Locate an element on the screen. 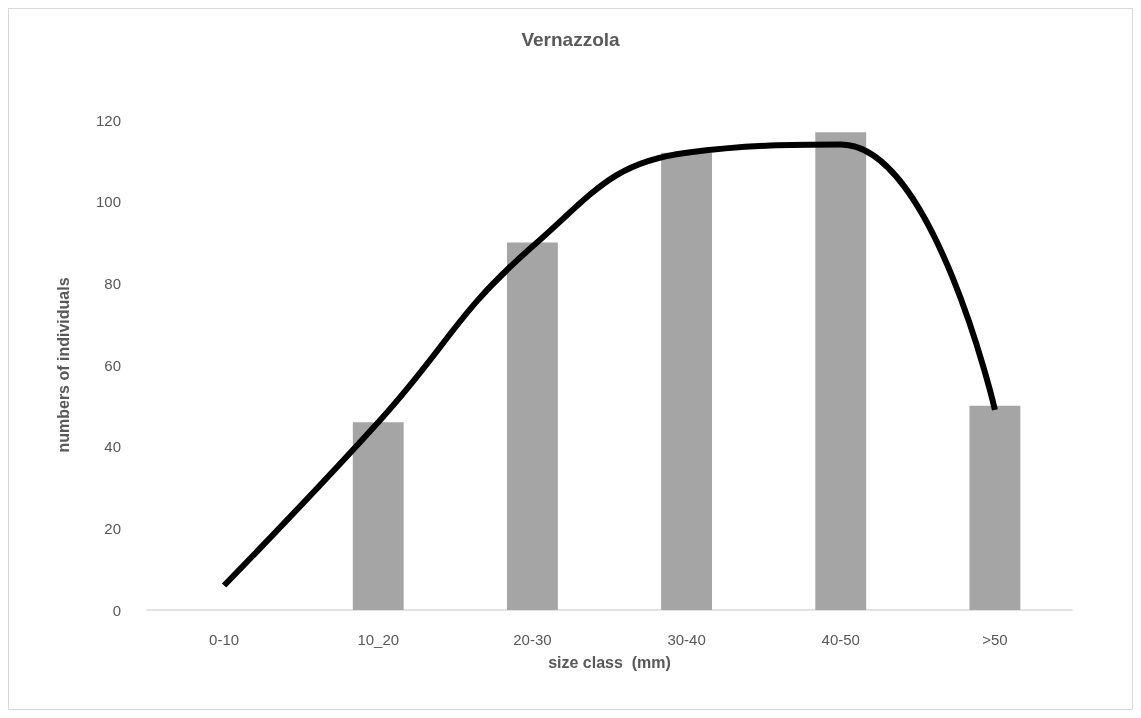 Image resolution: width=1141 pixels, height=718 pixels. y-tick-label: 60 is located at coordinates (112, 365).